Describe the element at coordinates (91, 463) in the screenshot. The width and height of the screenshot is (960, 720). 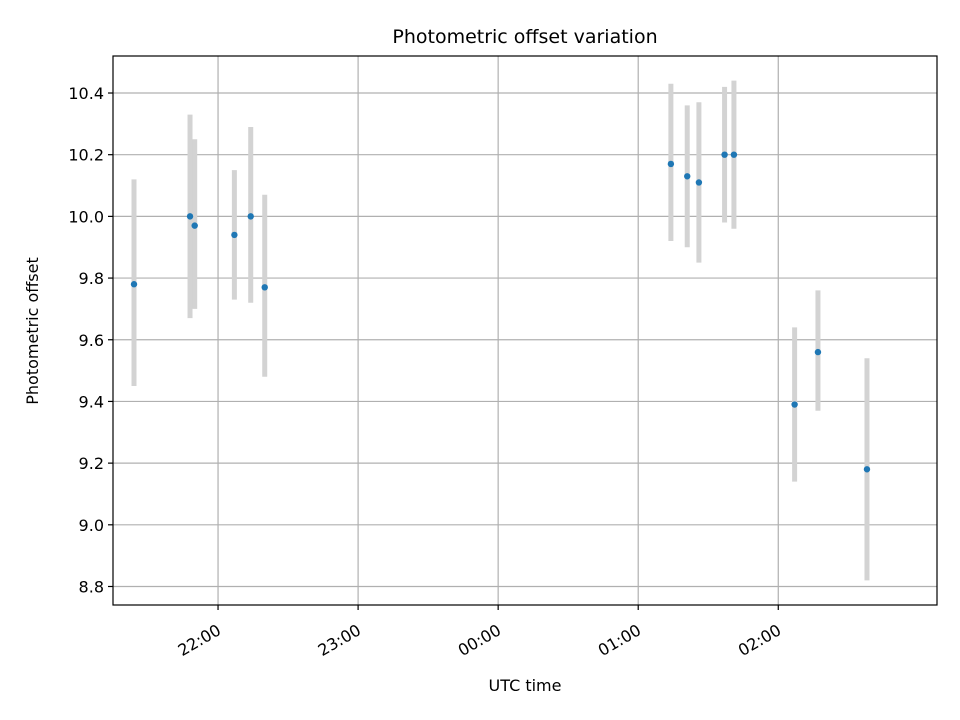
I see `y-tick-label: 9.2` at that location.